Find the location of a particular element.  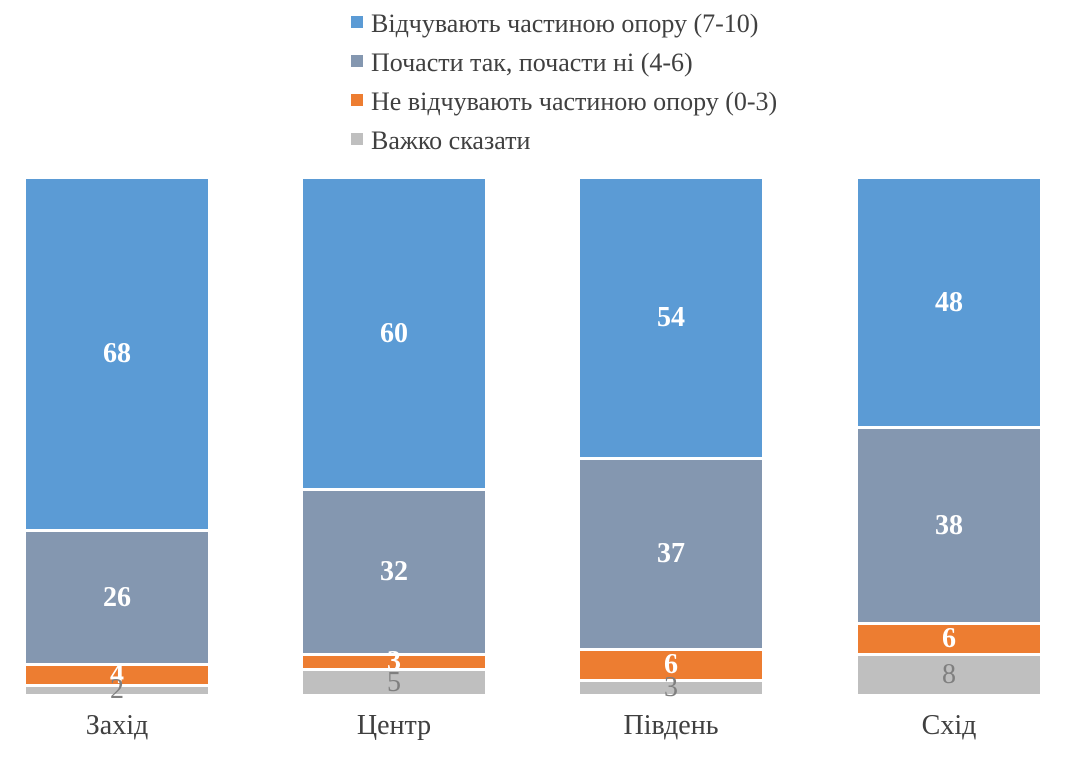

data-label: 5 is located at coordinates (394, 682).